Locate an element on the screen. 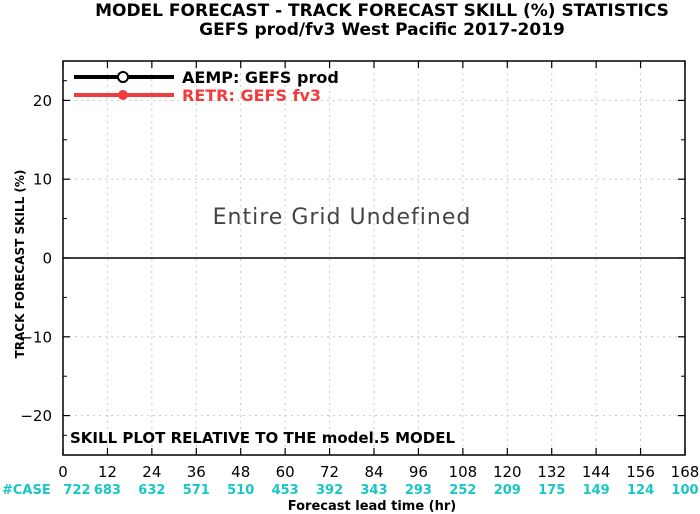 The height and width of the screenshot is (514, 700). case-count: 209 is located at coordinates (507, 490).